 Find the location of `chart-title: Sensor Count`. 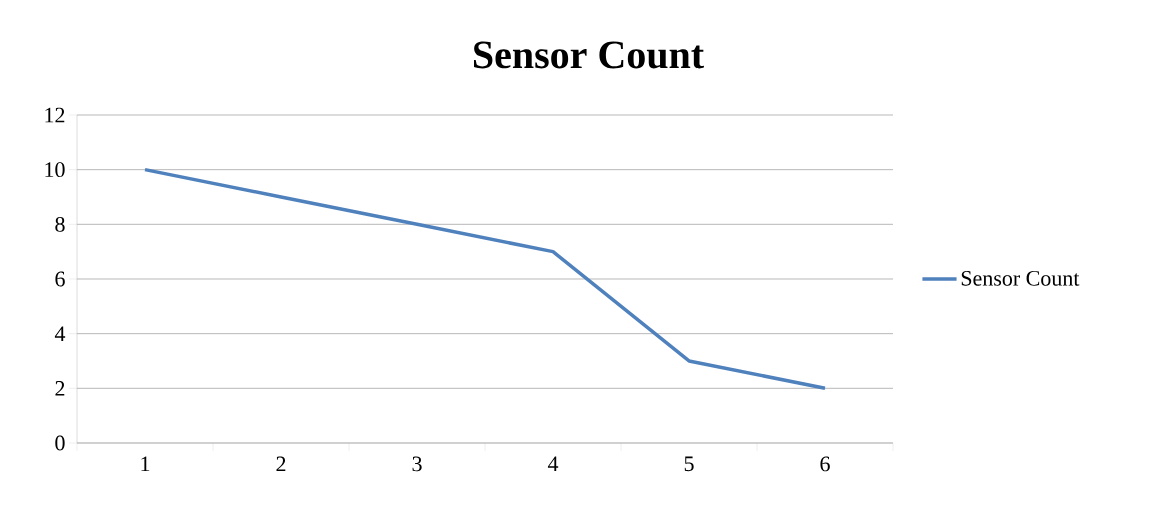

chart-title: Sensor Count is located at coordinates (589, 55).